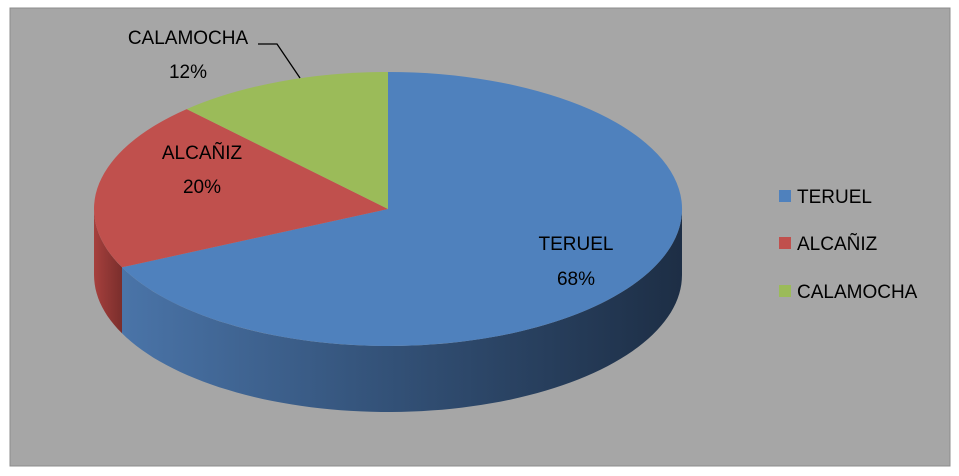 Image resolution: width=959 pixels, height=476 pixels. I want to click on legend-swatch-alcaniz, so click(785, 243).